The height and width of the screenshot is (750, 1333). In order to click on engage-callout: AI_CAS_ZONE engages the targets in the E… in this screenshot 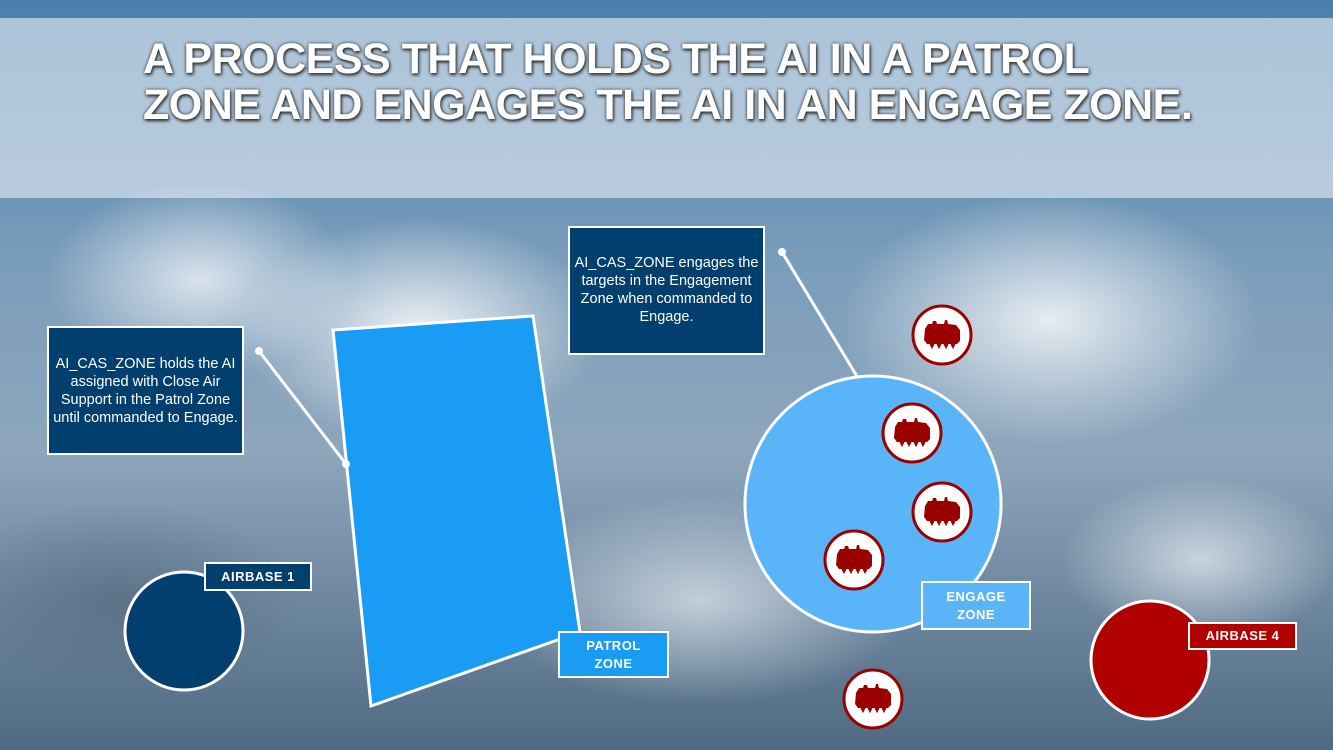, I will do `click(666, 290)`.